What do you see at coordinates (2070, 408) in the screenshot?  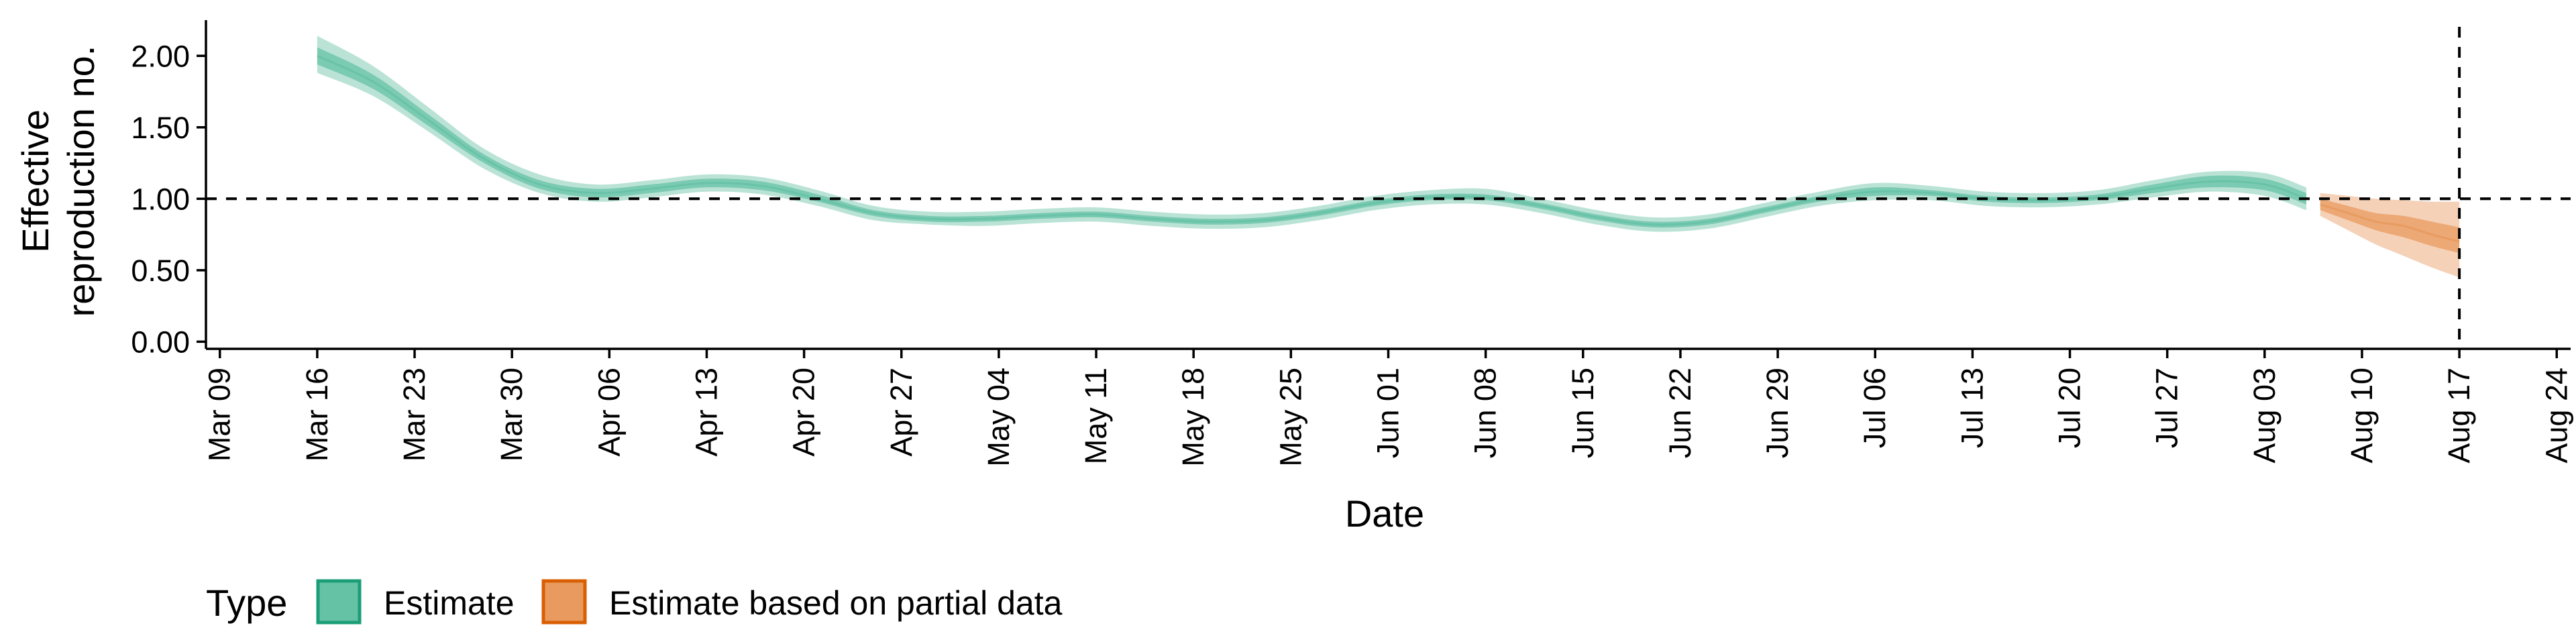 I see `x-tick-label: Jul 20` at bounding box center [2070, 408].